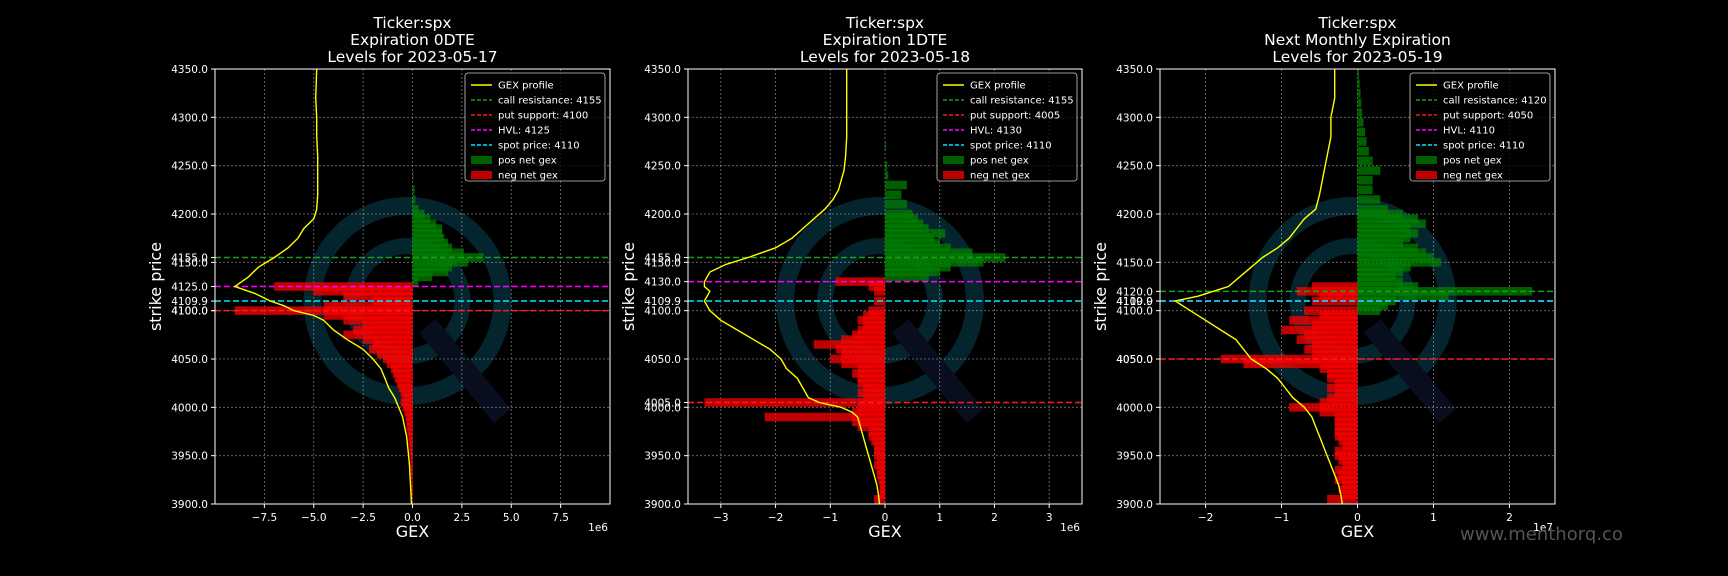 This screenshot has width=1728, height=576. I want to click on level-tick-label: 4110.0, so click(1134, 302).